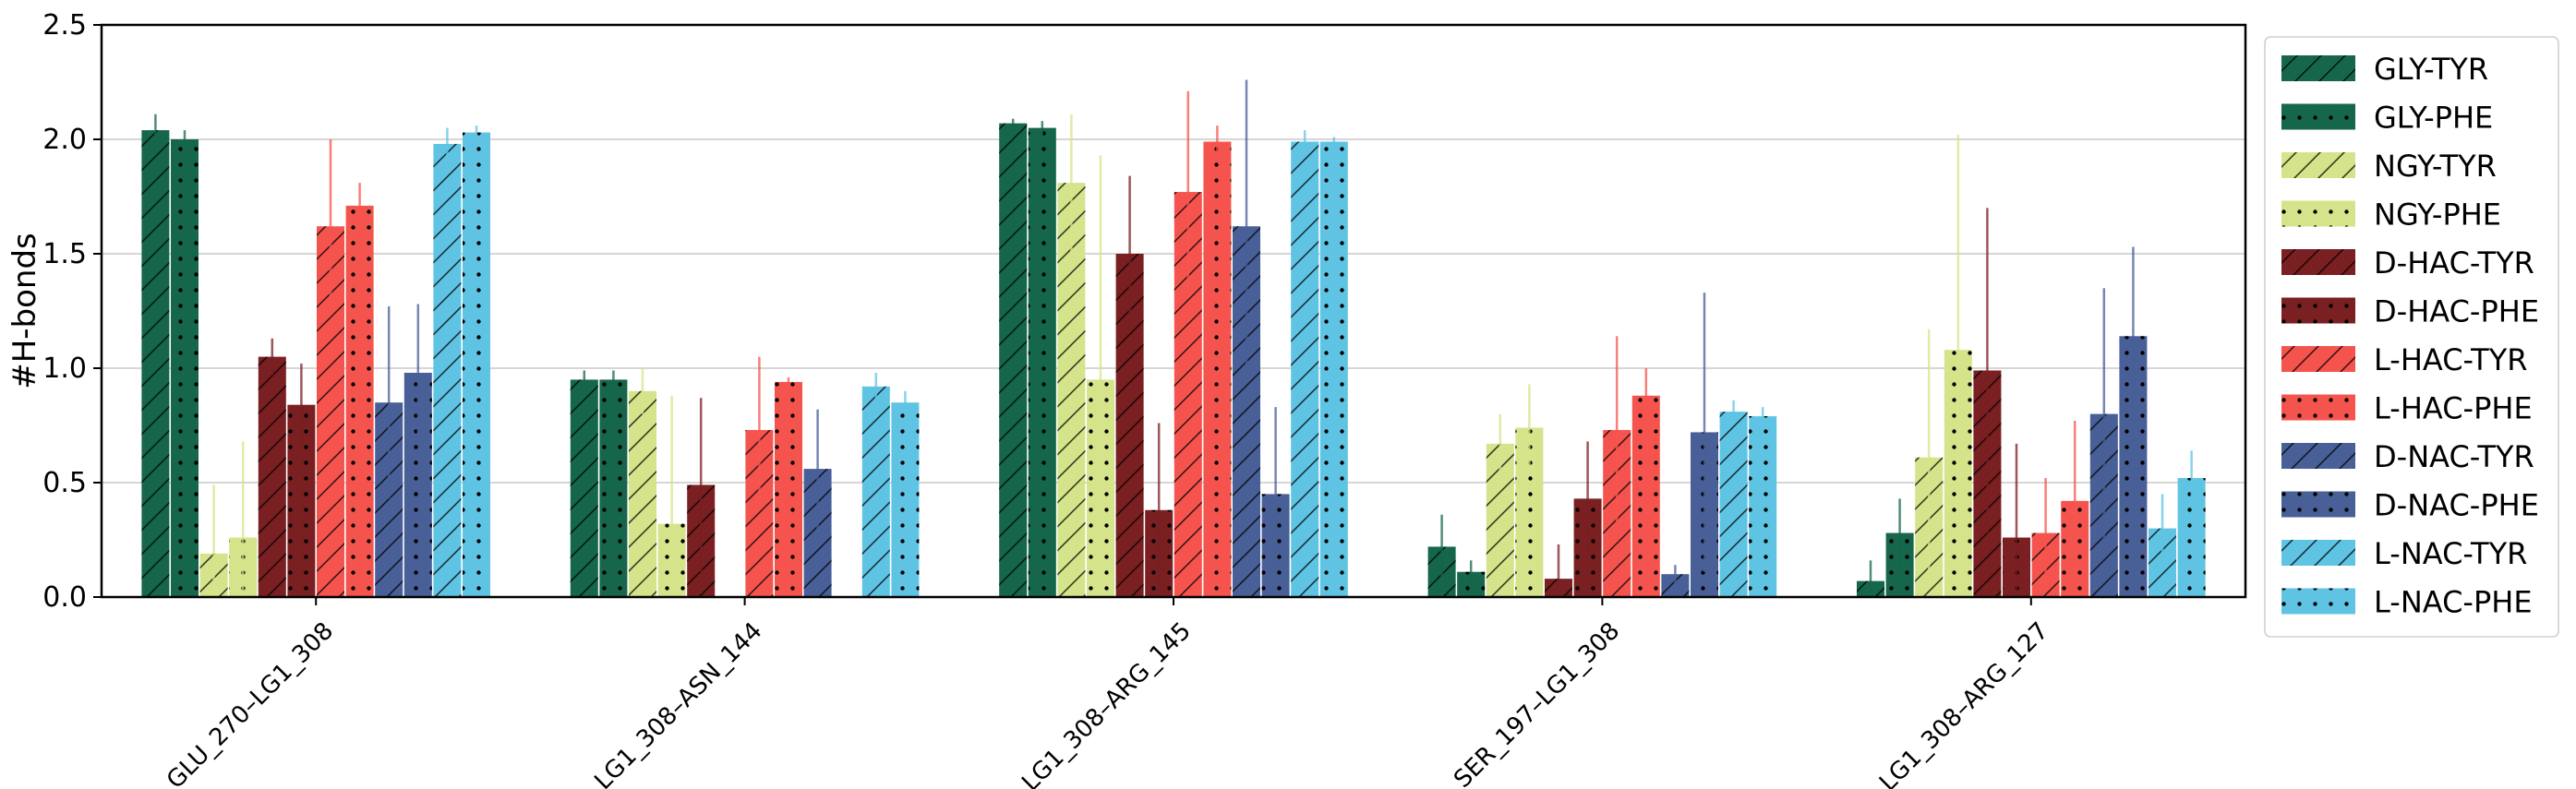 The image size is (2576, 789). I want to click on legend-item: L-NAC-PHE, so click(2407, 602).